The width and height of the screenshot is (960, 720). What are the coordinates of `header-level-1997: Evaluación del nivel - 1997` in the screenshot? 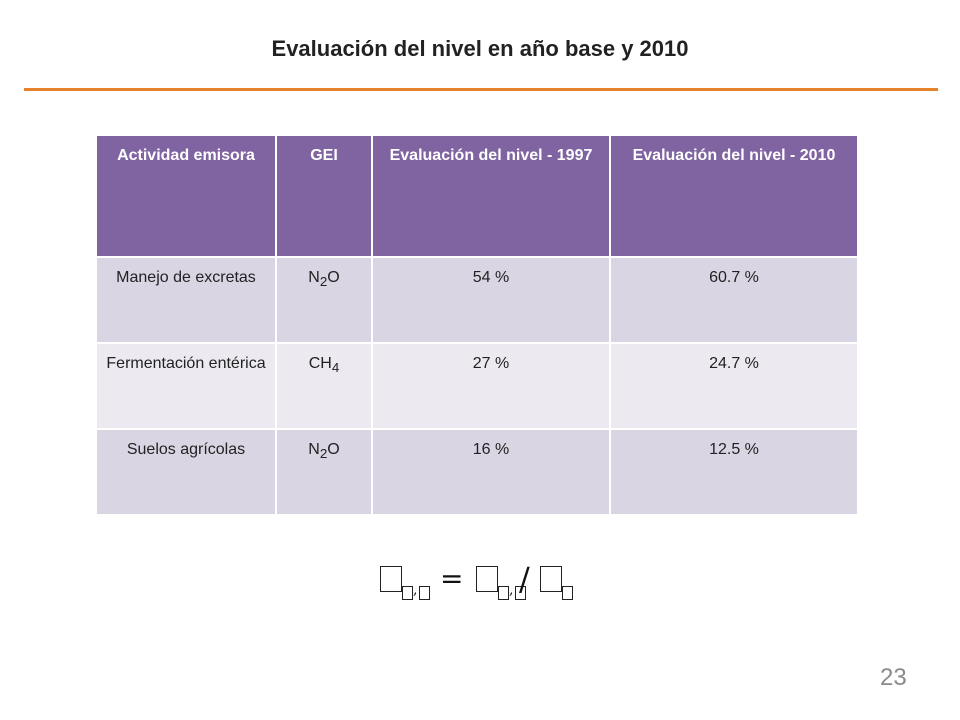 It's located at (491, 196).